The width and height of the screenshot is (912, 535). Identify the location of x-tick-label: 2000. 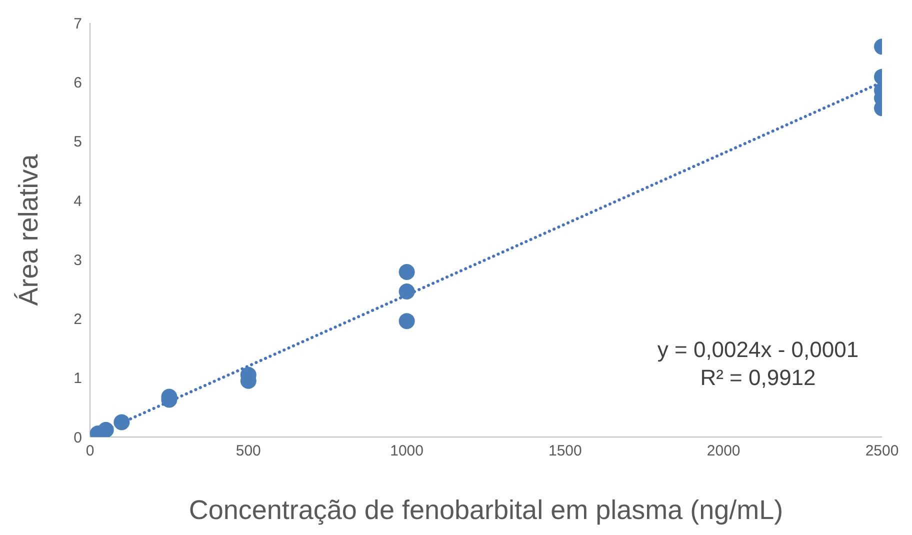
(723, 451).